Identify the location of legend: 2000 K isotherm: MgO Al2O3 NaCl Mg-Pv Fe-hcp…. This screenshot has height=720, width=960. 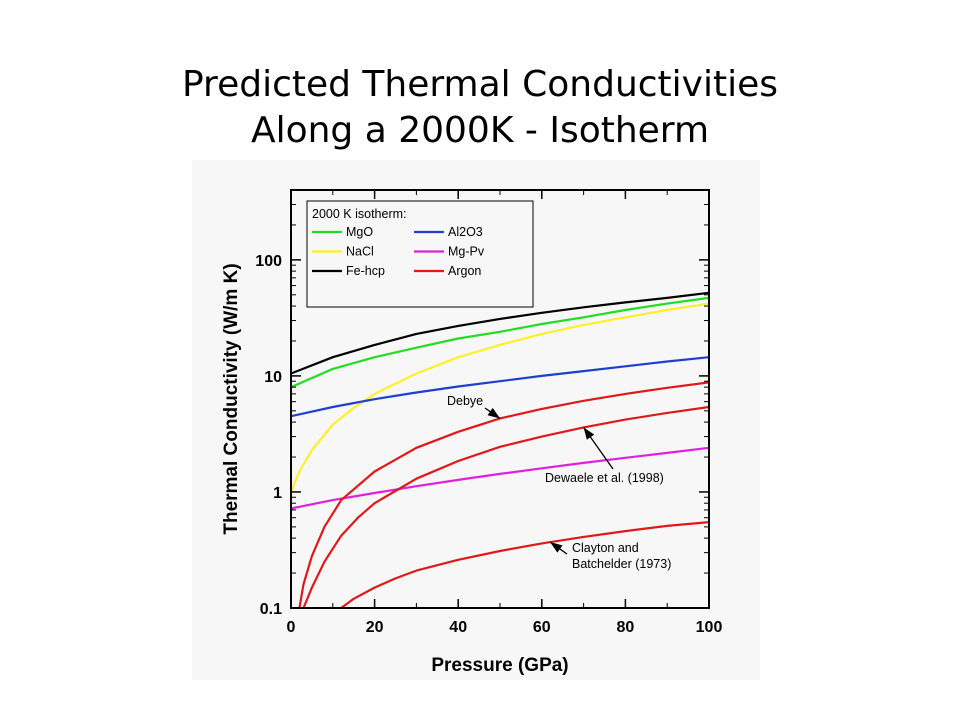
(420, 254).